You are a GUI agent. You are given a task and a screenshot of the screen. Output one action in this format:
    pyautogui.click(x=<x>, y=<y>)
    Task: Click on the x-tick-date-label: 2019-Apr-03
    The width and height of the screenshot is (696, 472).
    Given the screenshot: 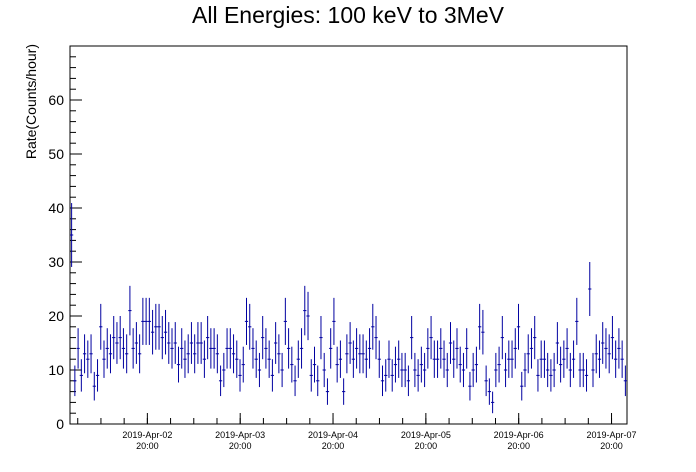 What is the action you would take?
    pyautogui.click(x=240, y=435)
    